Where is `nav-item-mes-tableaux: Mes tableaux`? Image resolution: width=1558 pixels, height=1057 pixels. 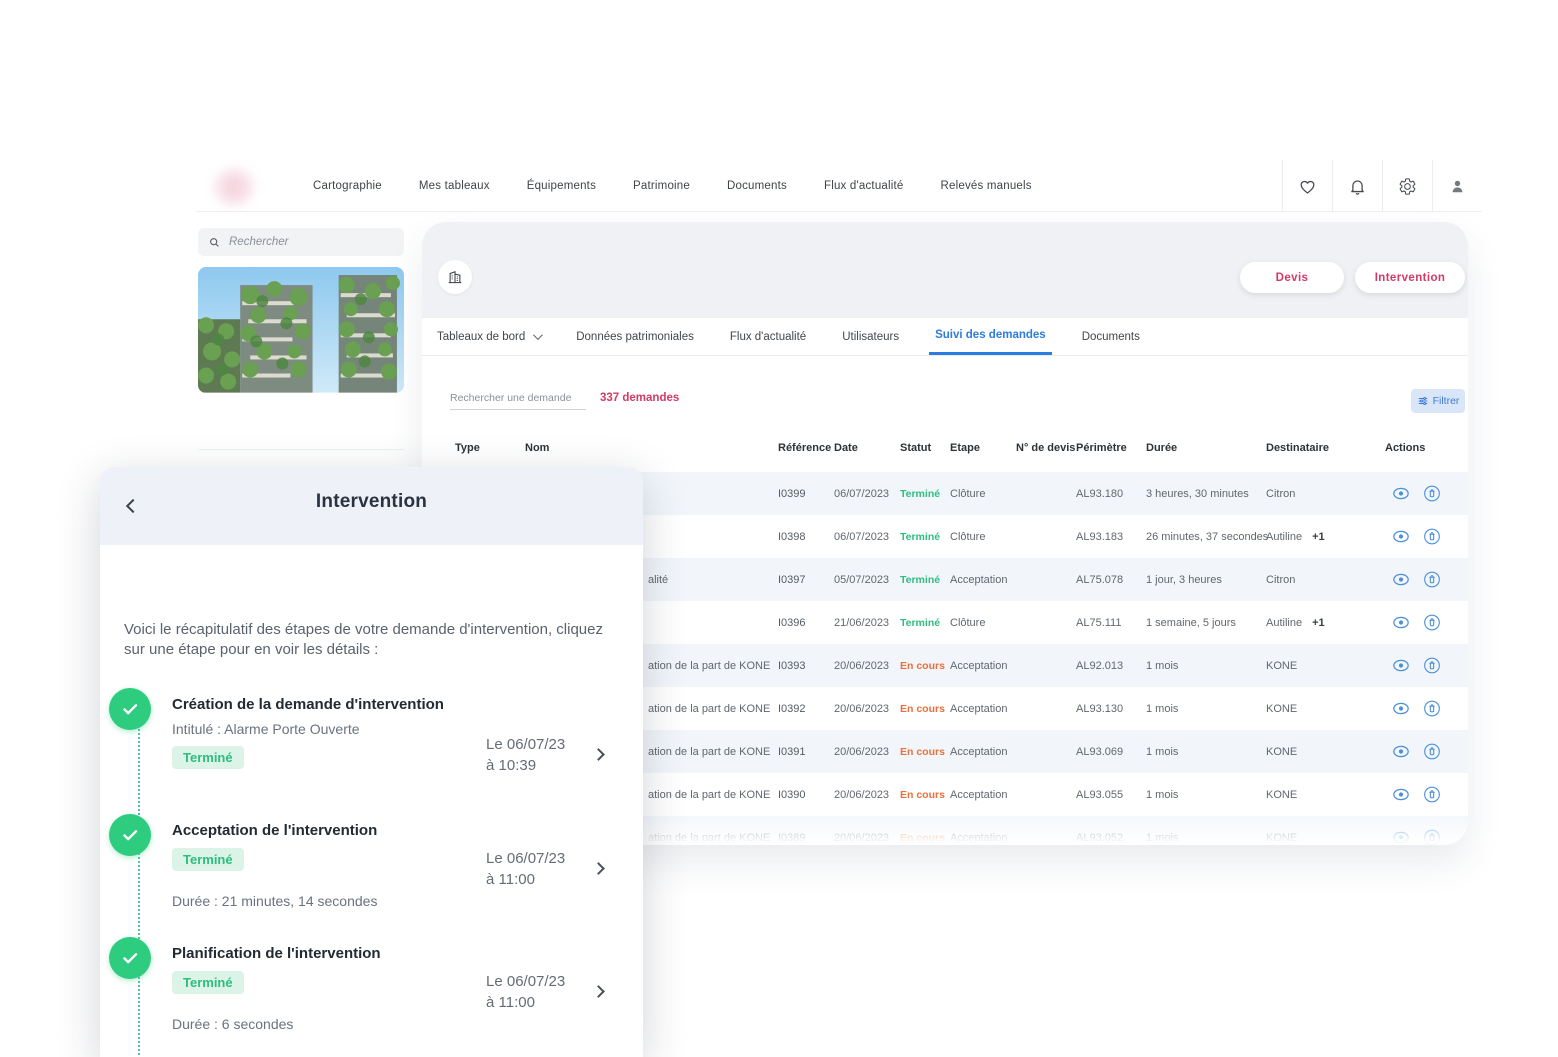
nav-item-mes-tableaux: Mes tableaux is located at coordinates (454, 186).